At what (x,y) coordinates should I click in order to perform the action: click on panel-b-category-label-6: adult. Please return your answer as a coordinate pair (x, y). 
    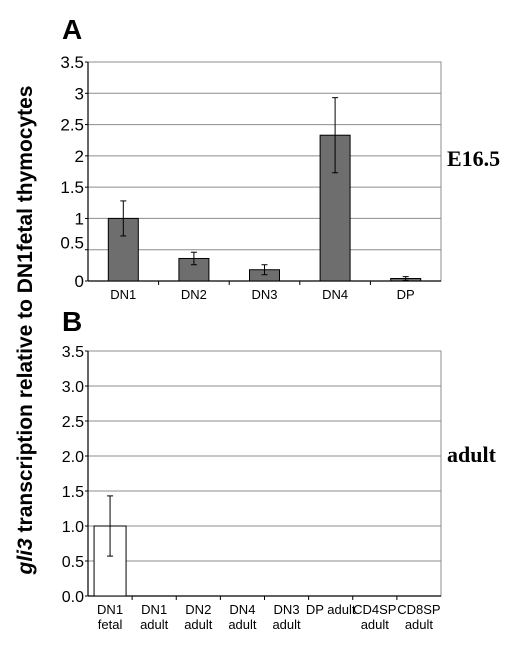
    Looking at the image, I should click on (375, 624).